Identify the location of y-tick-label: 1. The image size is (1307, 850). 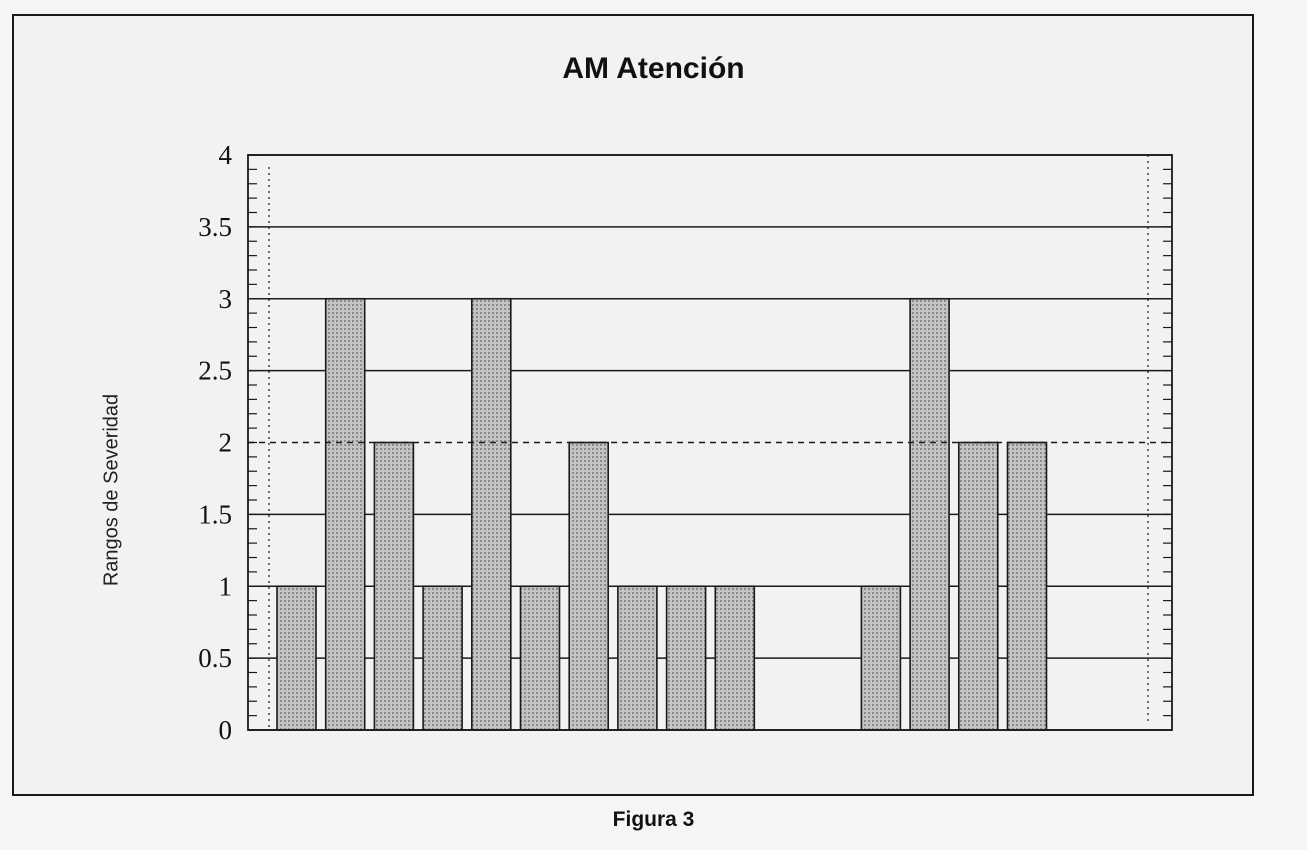
(226, 586).